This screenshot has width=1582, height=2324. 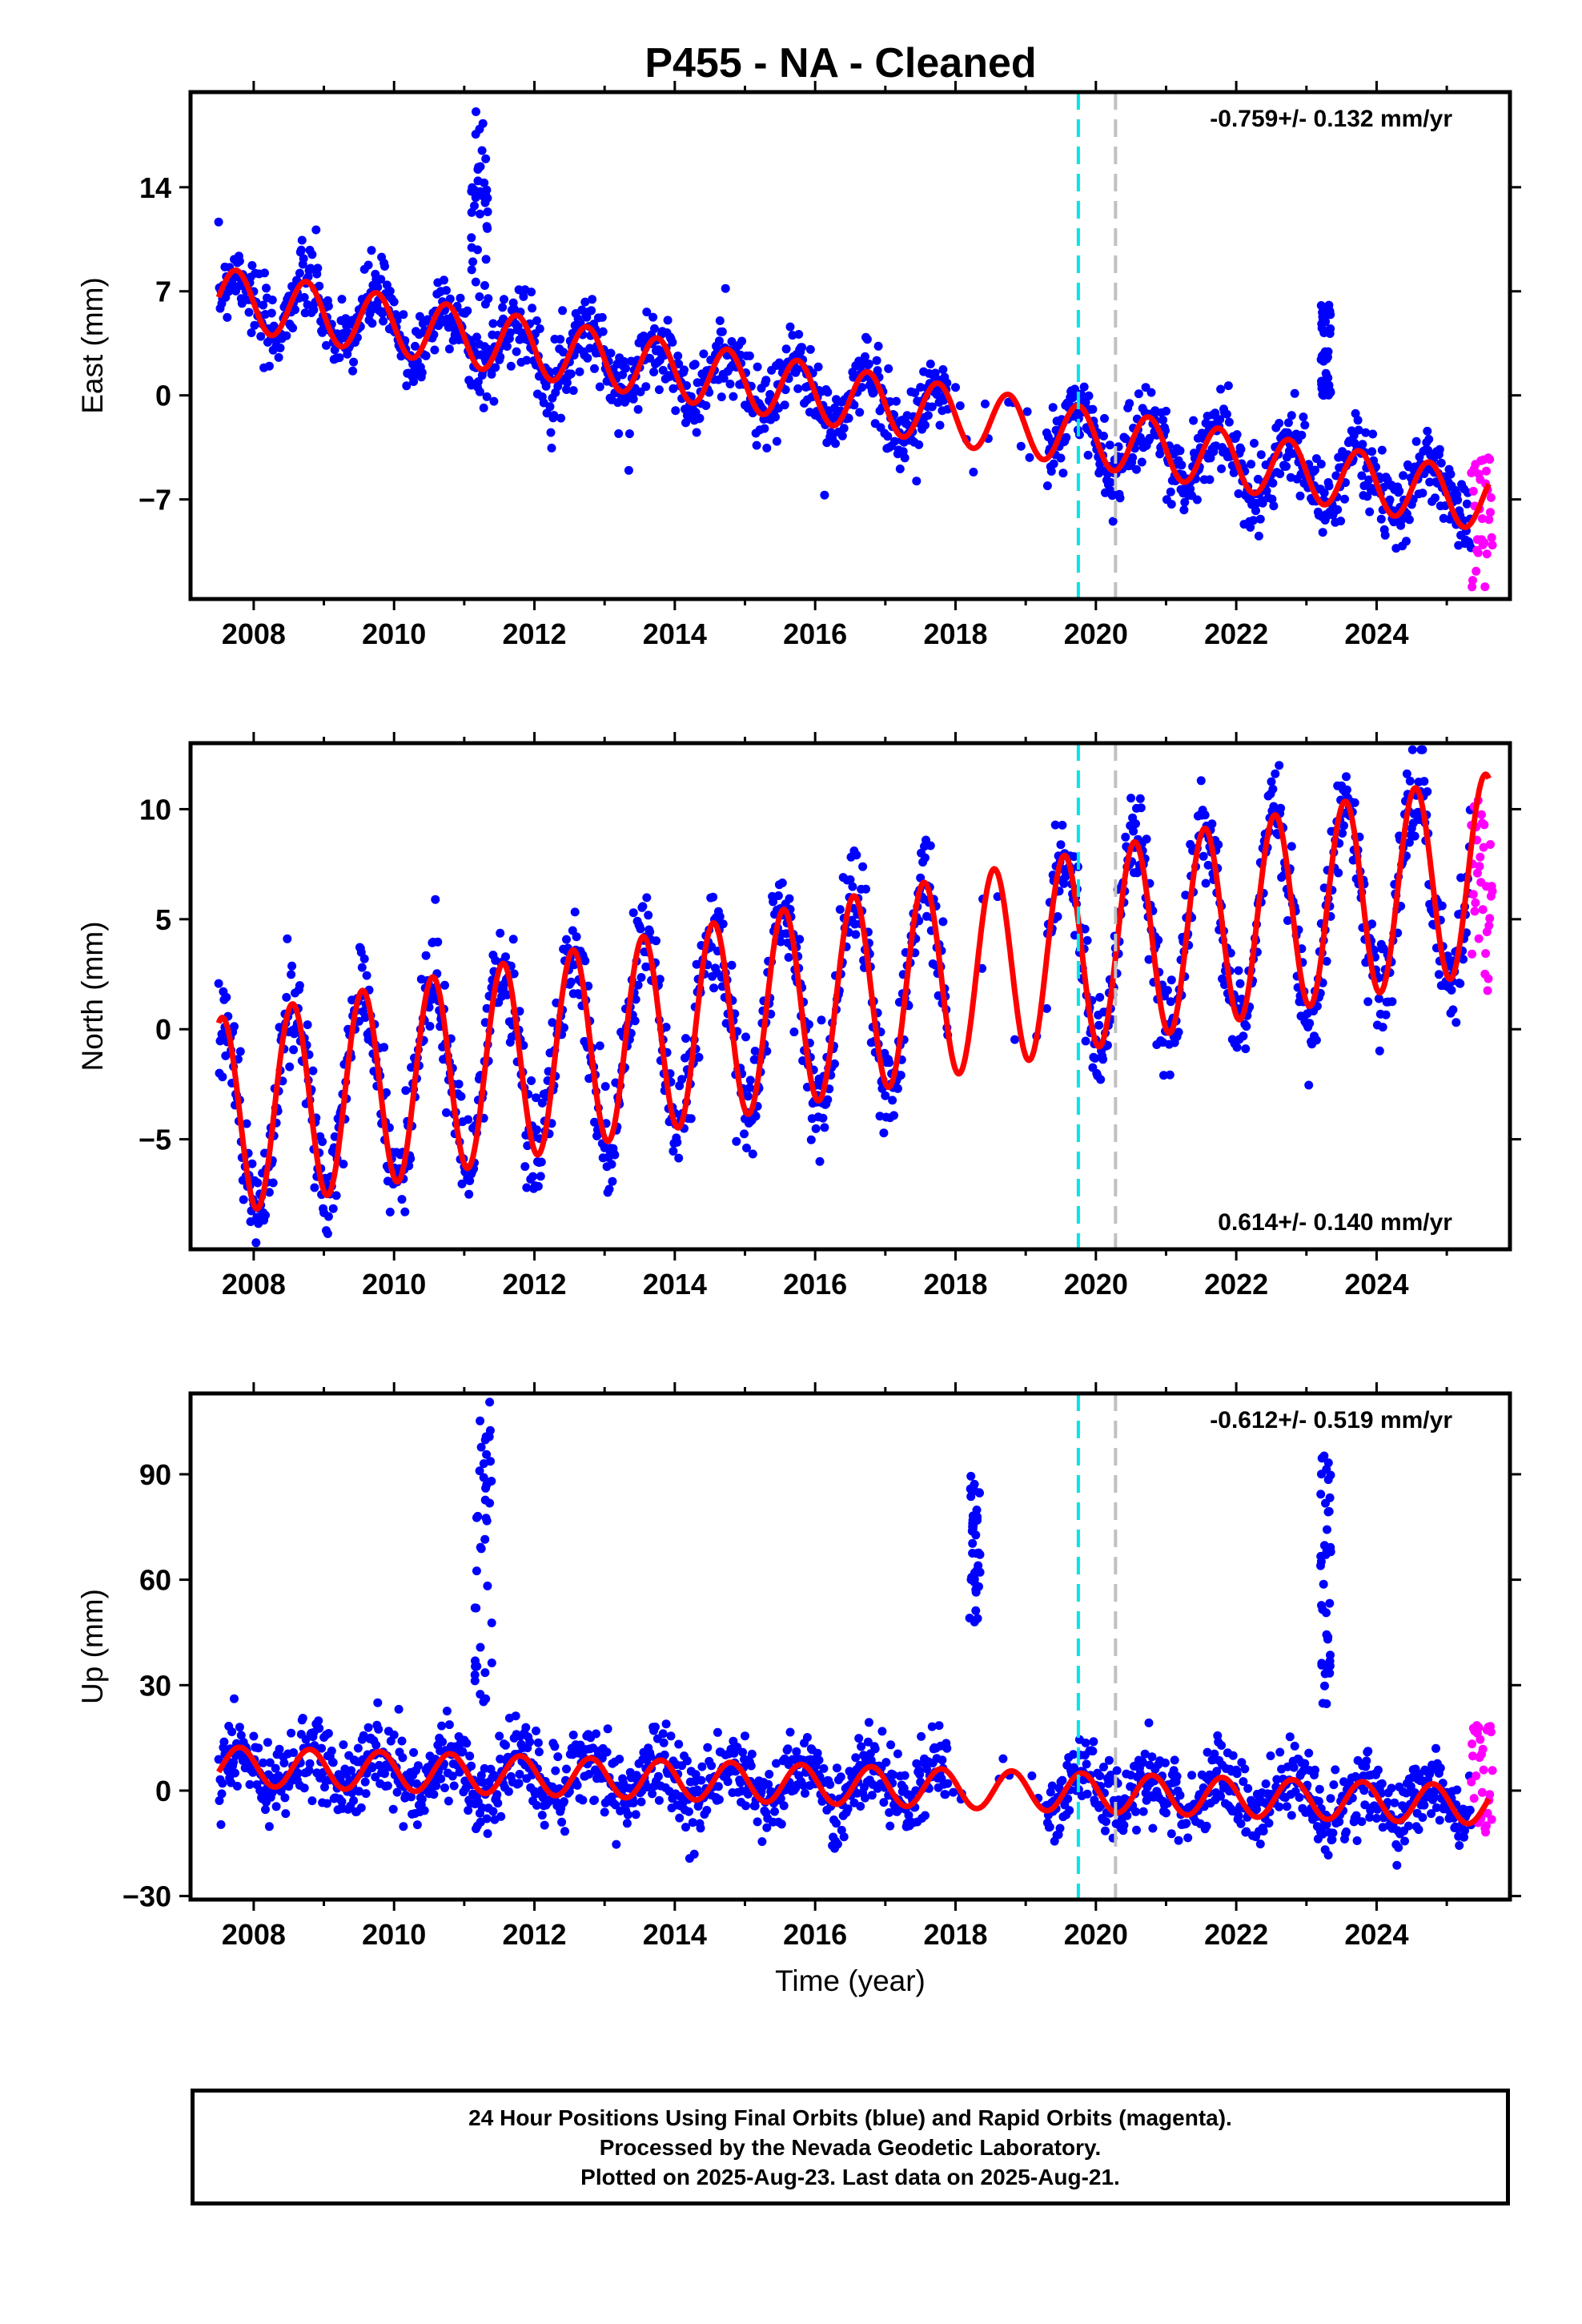 I want to click on east-model-curve, so click(x=853, y=398).